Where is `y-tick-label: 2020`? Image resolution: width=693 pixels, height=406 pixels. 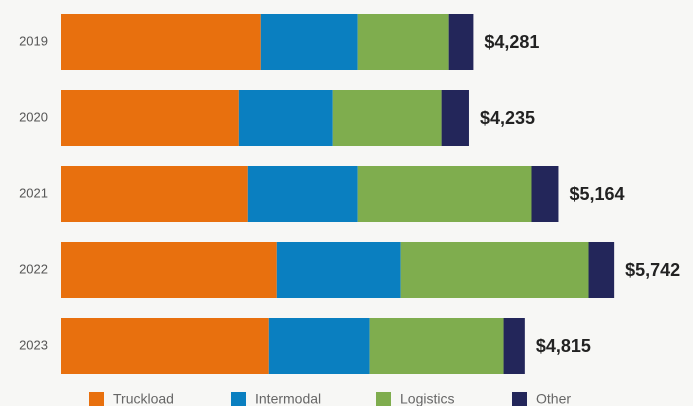
y-tick-label: 2020 is located at coordinates (33, 116).